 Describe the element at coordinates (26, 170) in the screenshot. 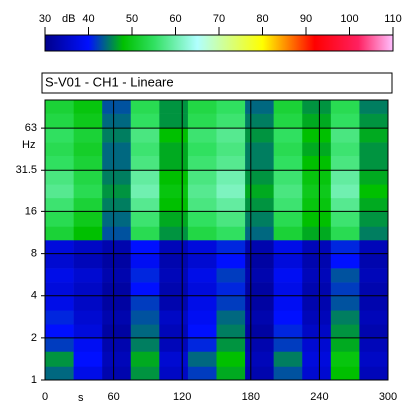

I see `y-tick-label: 31.5` at that location.